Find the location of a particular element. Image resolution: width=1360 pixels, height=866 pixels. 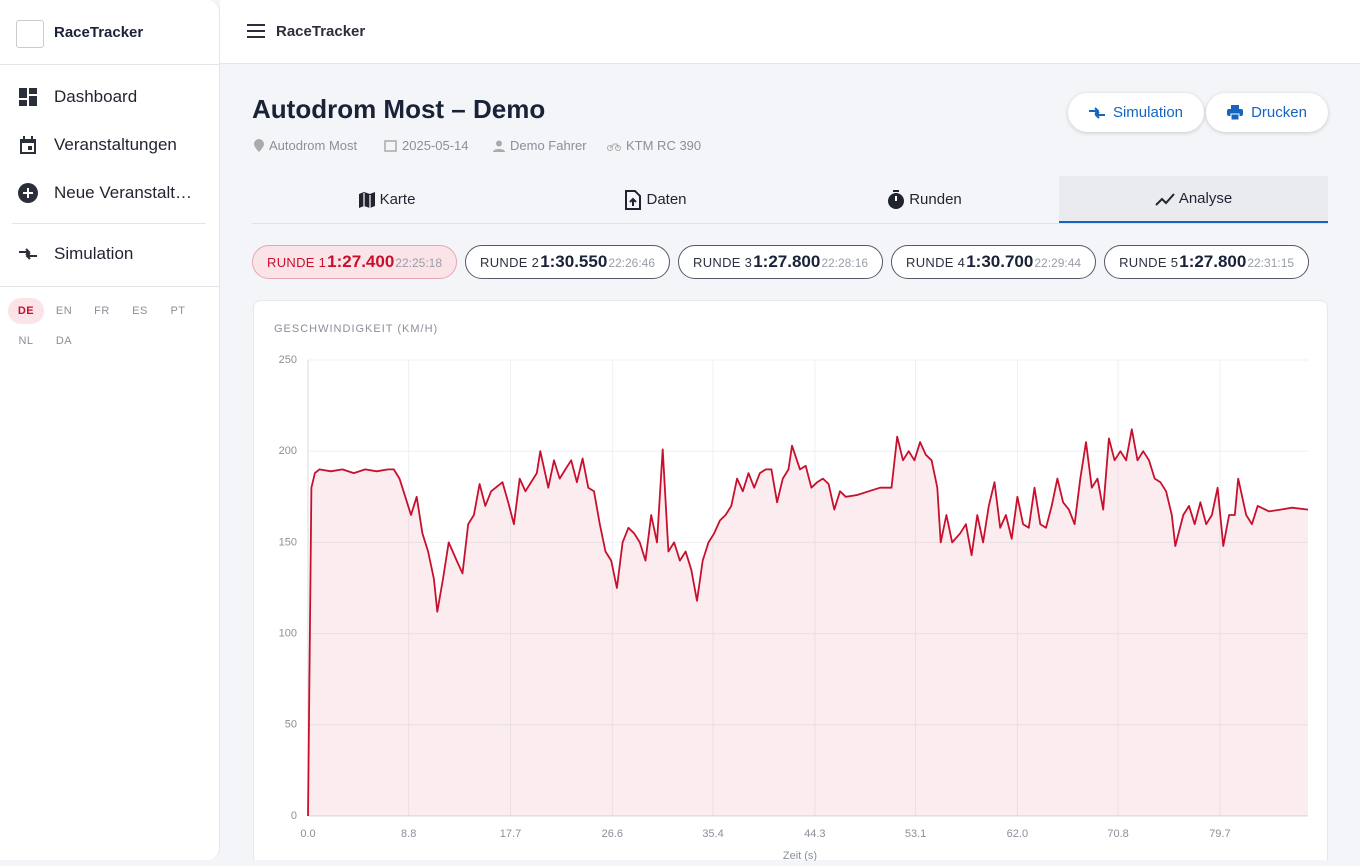

tab: Daten is located at coordinates (655, 199).